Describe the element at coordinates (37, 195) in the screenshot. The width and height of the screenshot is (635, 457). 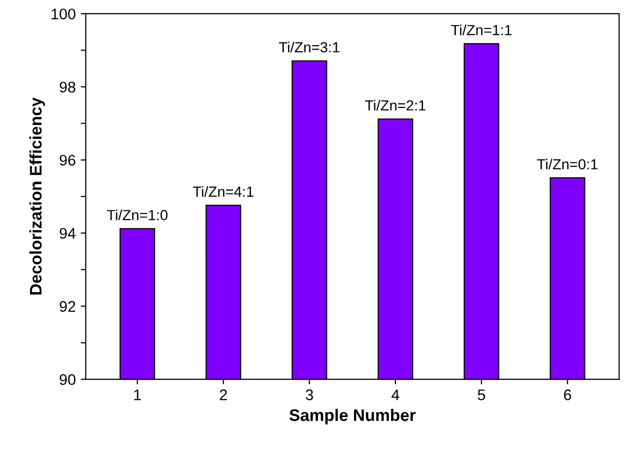
I see `y-axis-title: Decolorization Efficiency` at that location.